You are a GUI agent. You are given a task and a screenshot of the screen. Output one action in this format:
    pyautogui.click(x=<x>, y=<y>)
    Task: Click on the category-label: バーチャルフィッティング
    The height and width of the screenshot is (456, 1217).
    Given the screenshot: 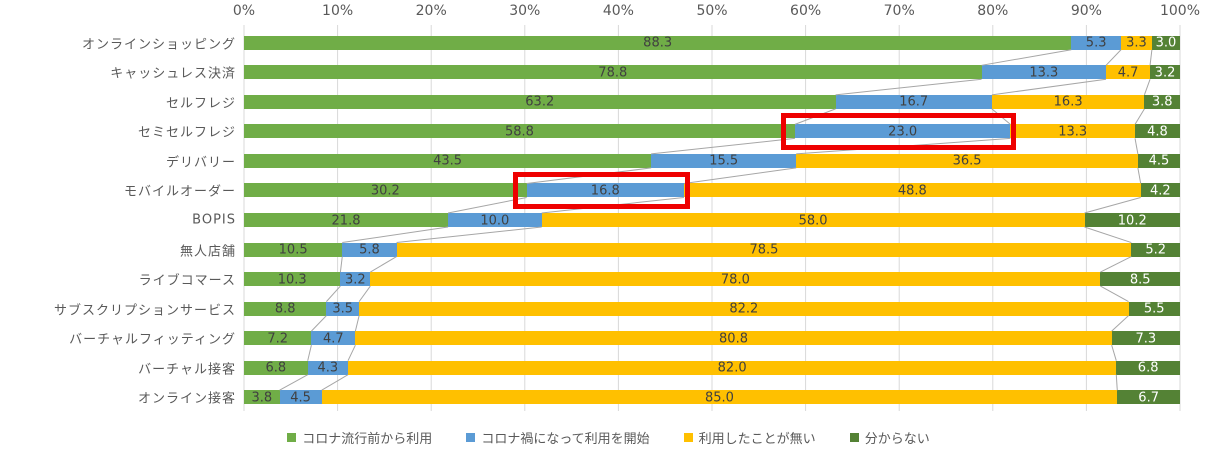 What is the action you would take?
    pyautogui.click(x=152, y=340)
    